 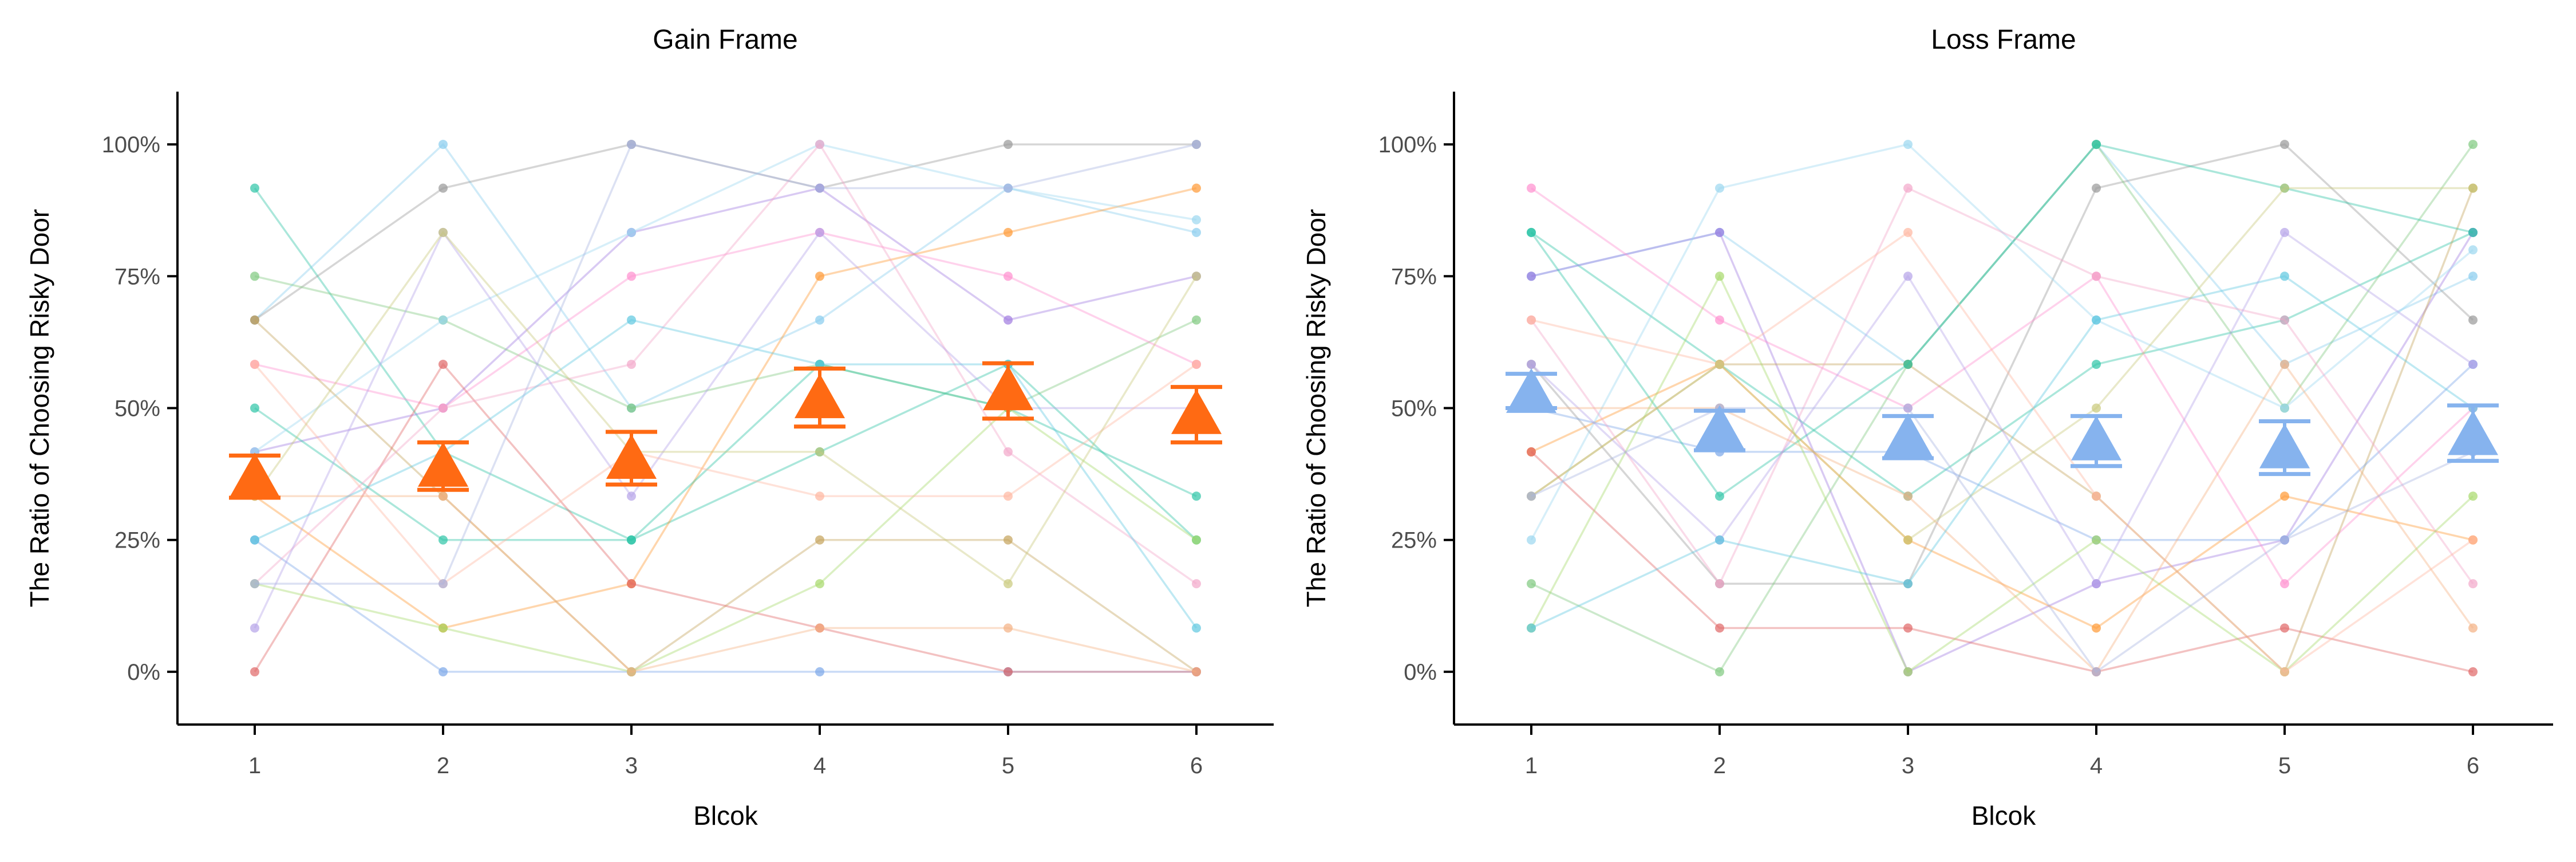 I want to click on y-tick-label: 50%, so click(x=1414, y=409).